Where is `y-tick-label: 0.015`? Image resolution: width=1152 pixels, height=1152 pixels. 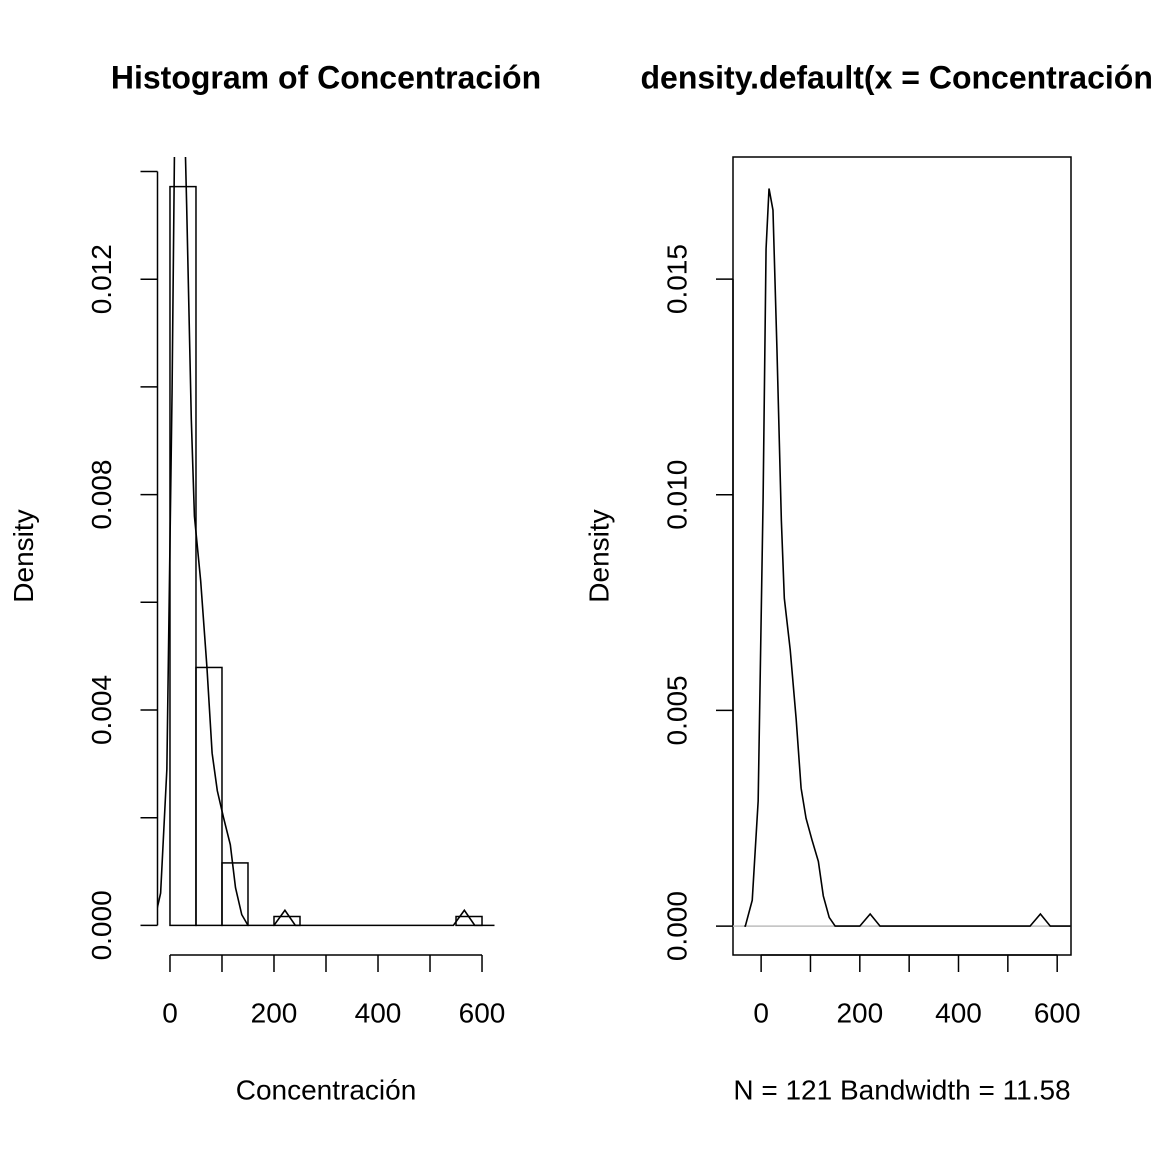 y-tick-label: 0.015 is located at coordinates (676, 279).